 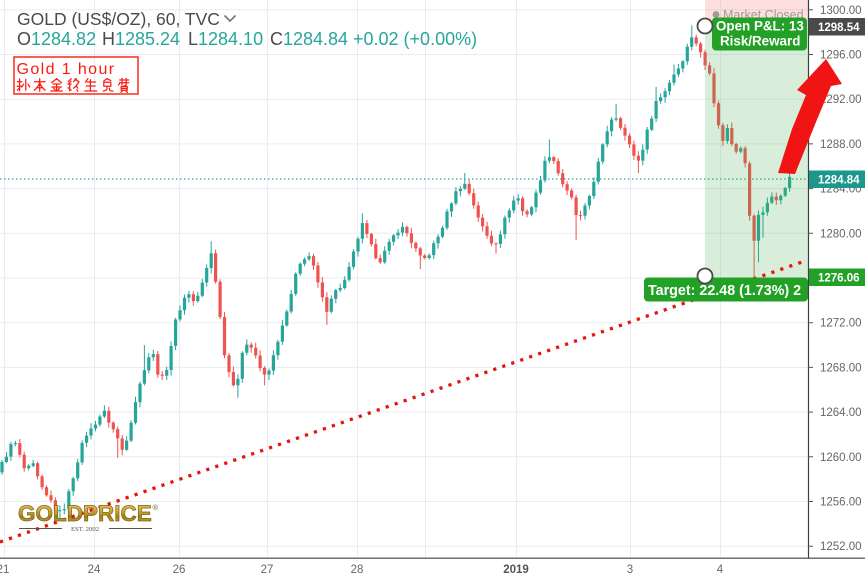 I want to click on svg-text: 27, so click(x=267, y=570).